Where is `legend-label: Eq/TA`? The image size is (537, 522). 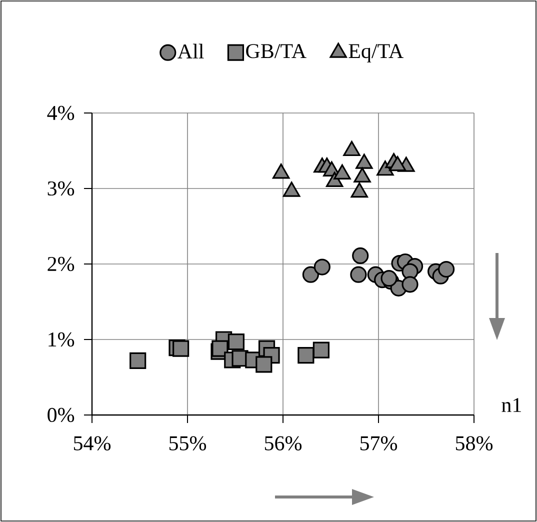
legend-label: Eq/TA is located at coordinates (376, 53).